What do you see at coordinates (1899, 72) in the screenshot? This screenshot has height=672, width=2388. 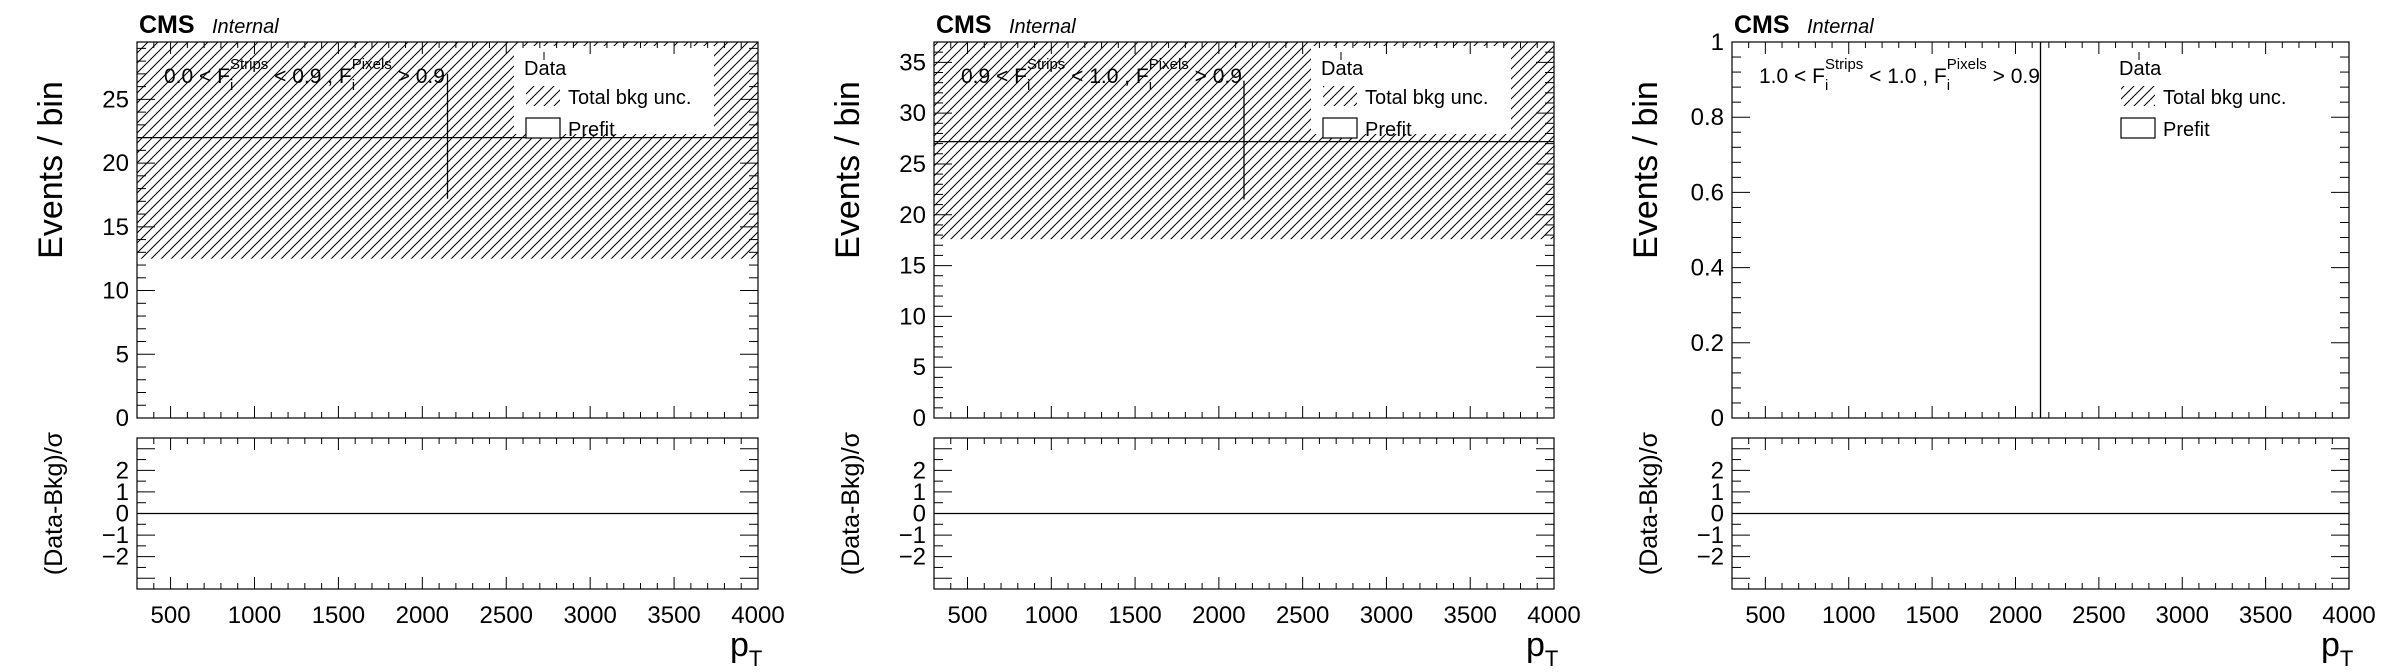 I see `region-label: 1.0 < FStrips < 1.0 , FPixels > 0.9` at bounding box center [1899, 72].